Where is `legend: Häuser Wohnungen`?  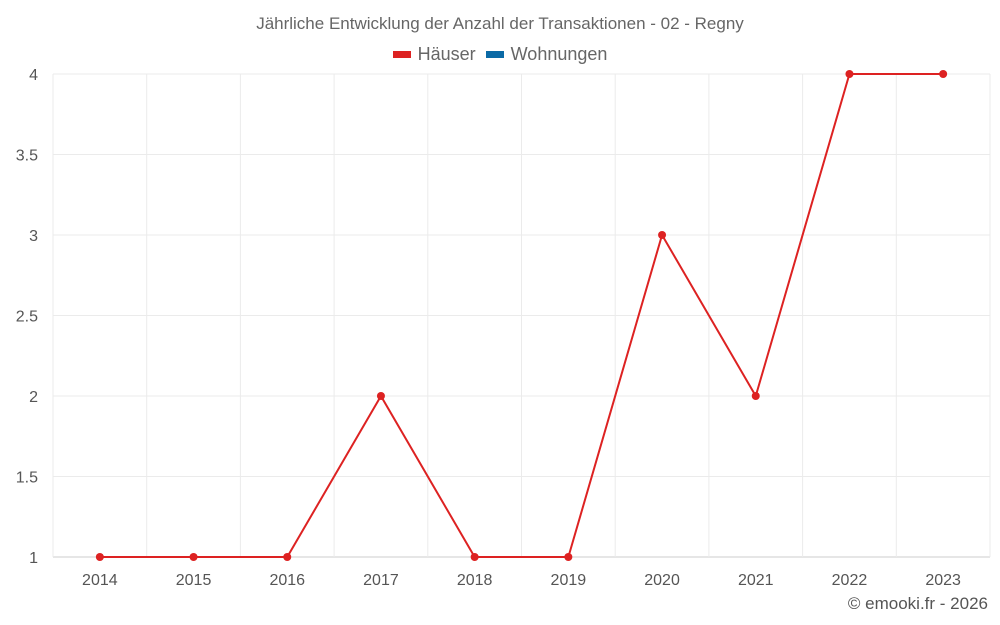
legend: Häuser Wohnungen is located at coordinates (500, 54).